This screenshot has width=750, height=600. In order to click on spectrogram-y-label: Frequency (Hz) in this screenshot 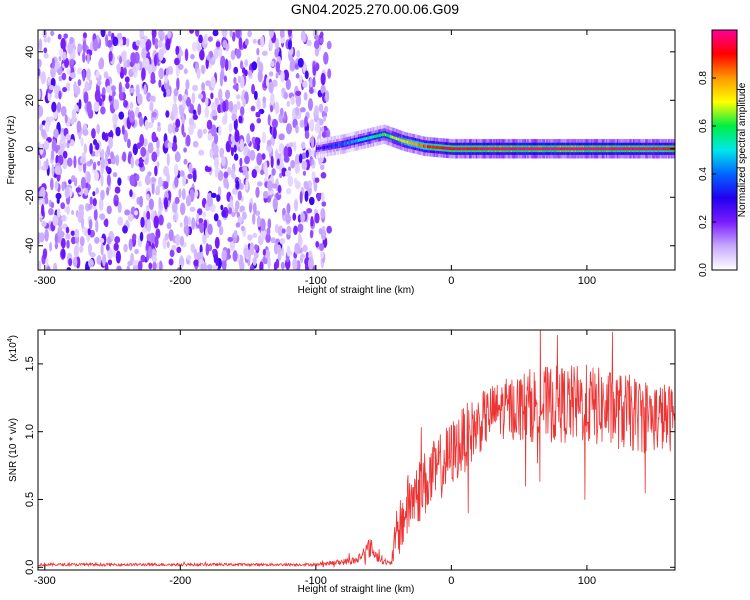, I will do `click(11, 150)`.